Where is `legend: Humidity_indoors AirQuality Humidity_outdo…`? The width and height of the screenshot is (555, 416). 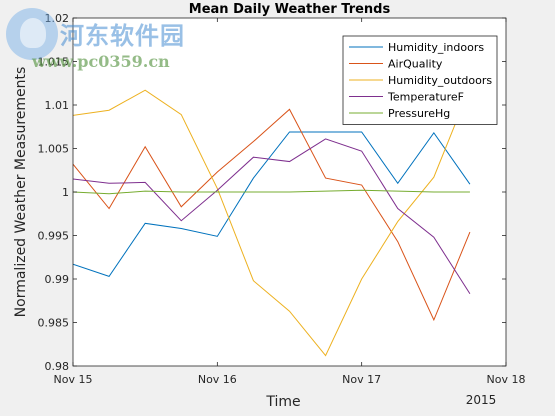
legend: Humidity_indoors AirQuality Humidity_outdo… is located at coordinates (420, 80).